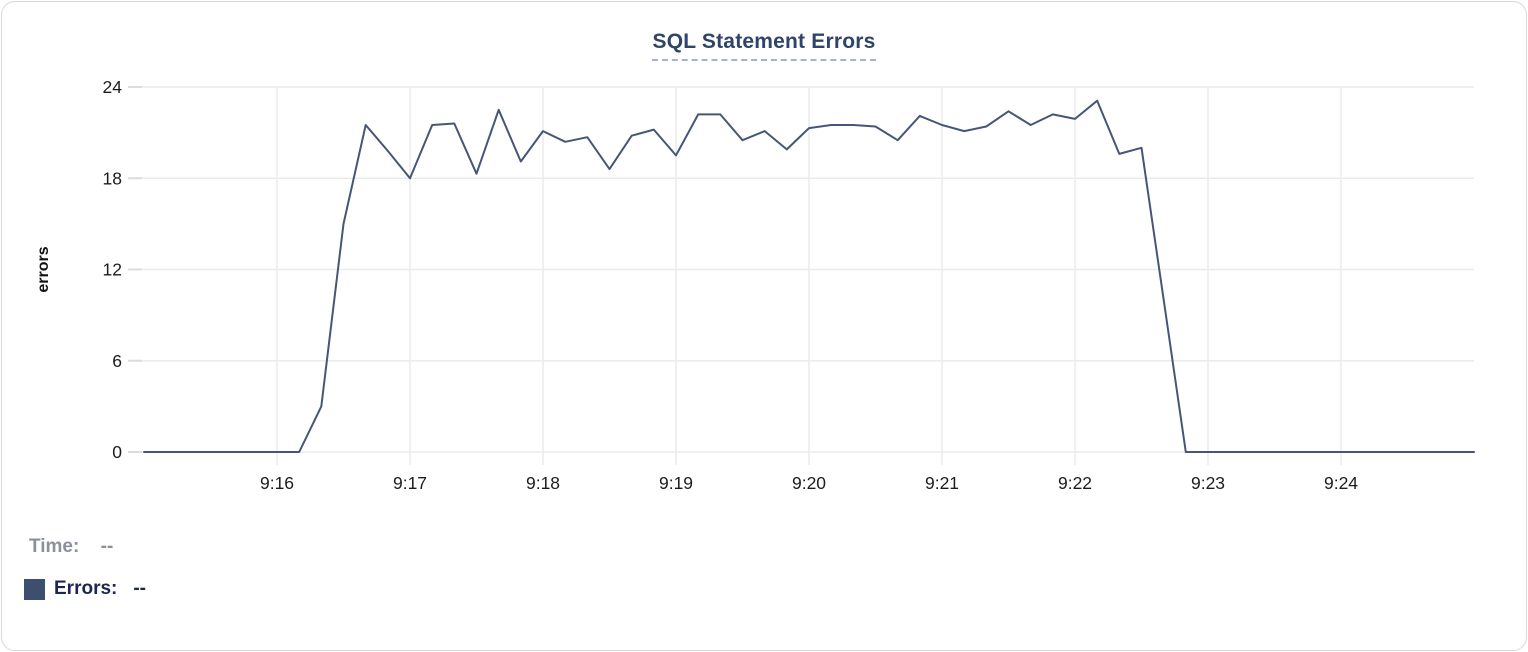 Image resolution: width=1528 pixels, height=652 pixels. What do you see at coordinates (1341, 483) in the screenshot?
I see `x-tick-label: 9:24` at bounding box center [1341, 483].